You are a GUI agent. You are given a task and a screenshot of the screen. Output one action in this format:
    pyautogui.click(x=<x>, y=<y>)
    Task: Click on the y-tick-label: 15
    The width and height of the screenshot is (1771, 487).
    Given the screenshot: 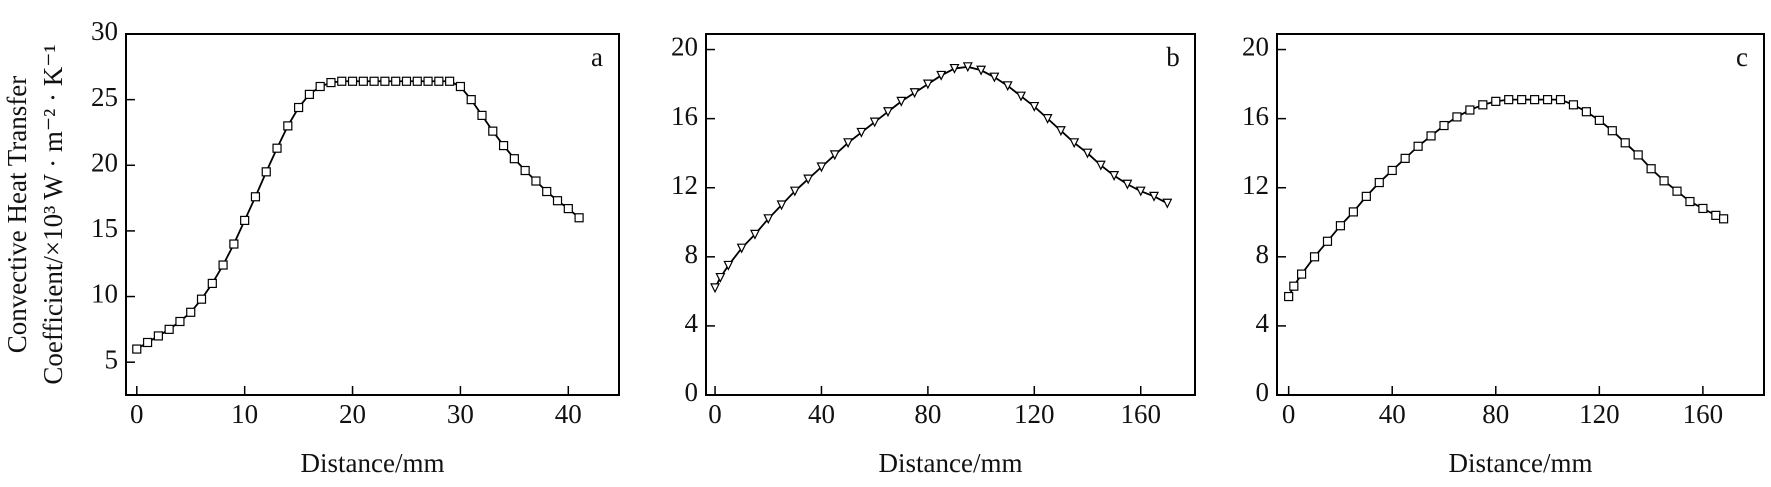 What is the action you would take?
    pyautogui.click(x=104, y=228)
    